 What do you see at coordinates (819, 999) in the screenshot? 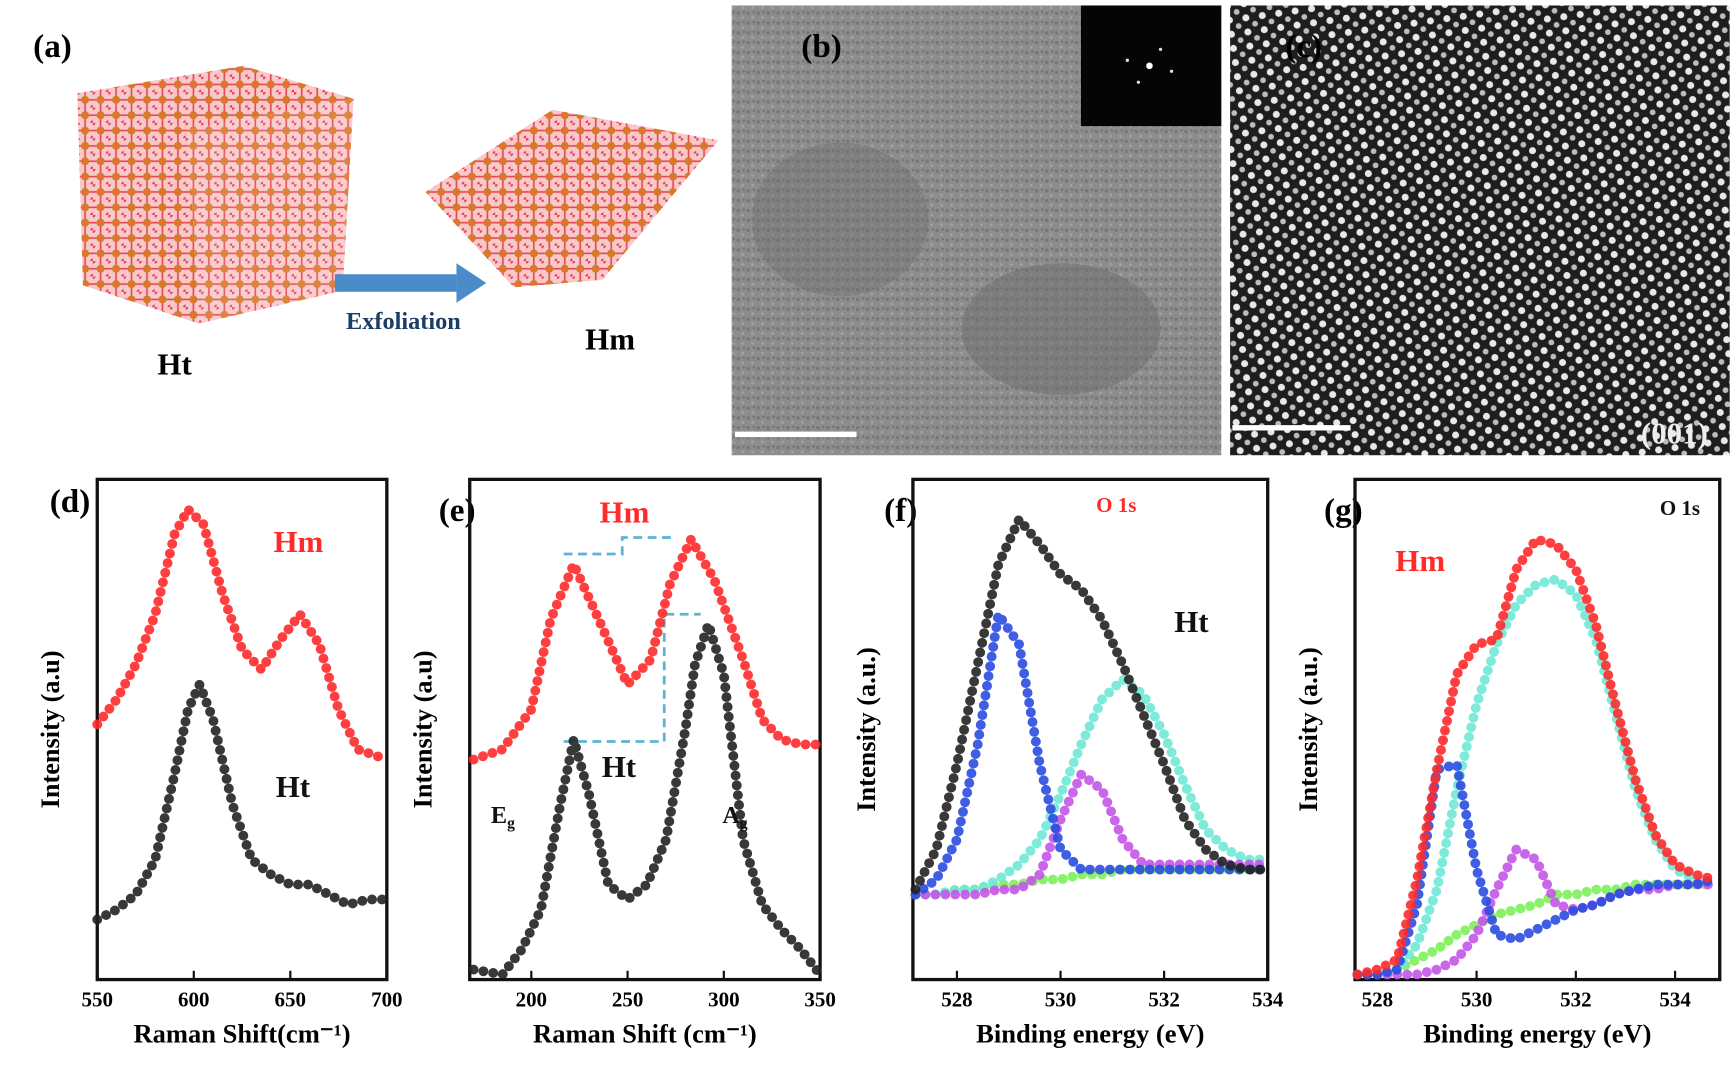
I see `x-tick-label: 350` at bounding box center [819, 999].